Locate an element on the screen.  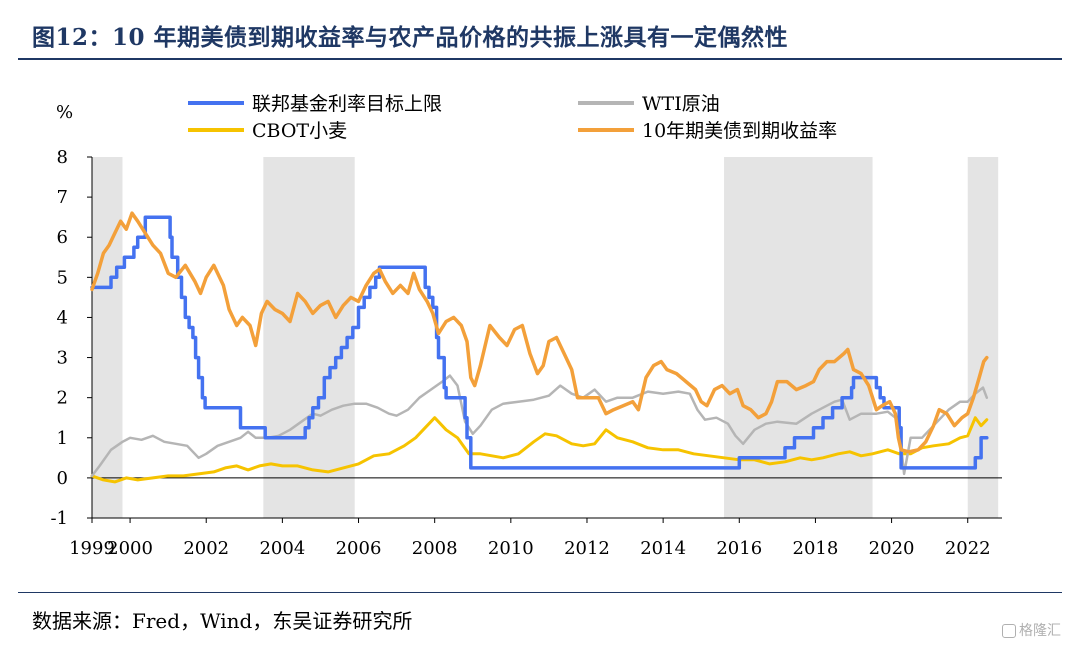
title-rule is located at coordinates (540, 59).